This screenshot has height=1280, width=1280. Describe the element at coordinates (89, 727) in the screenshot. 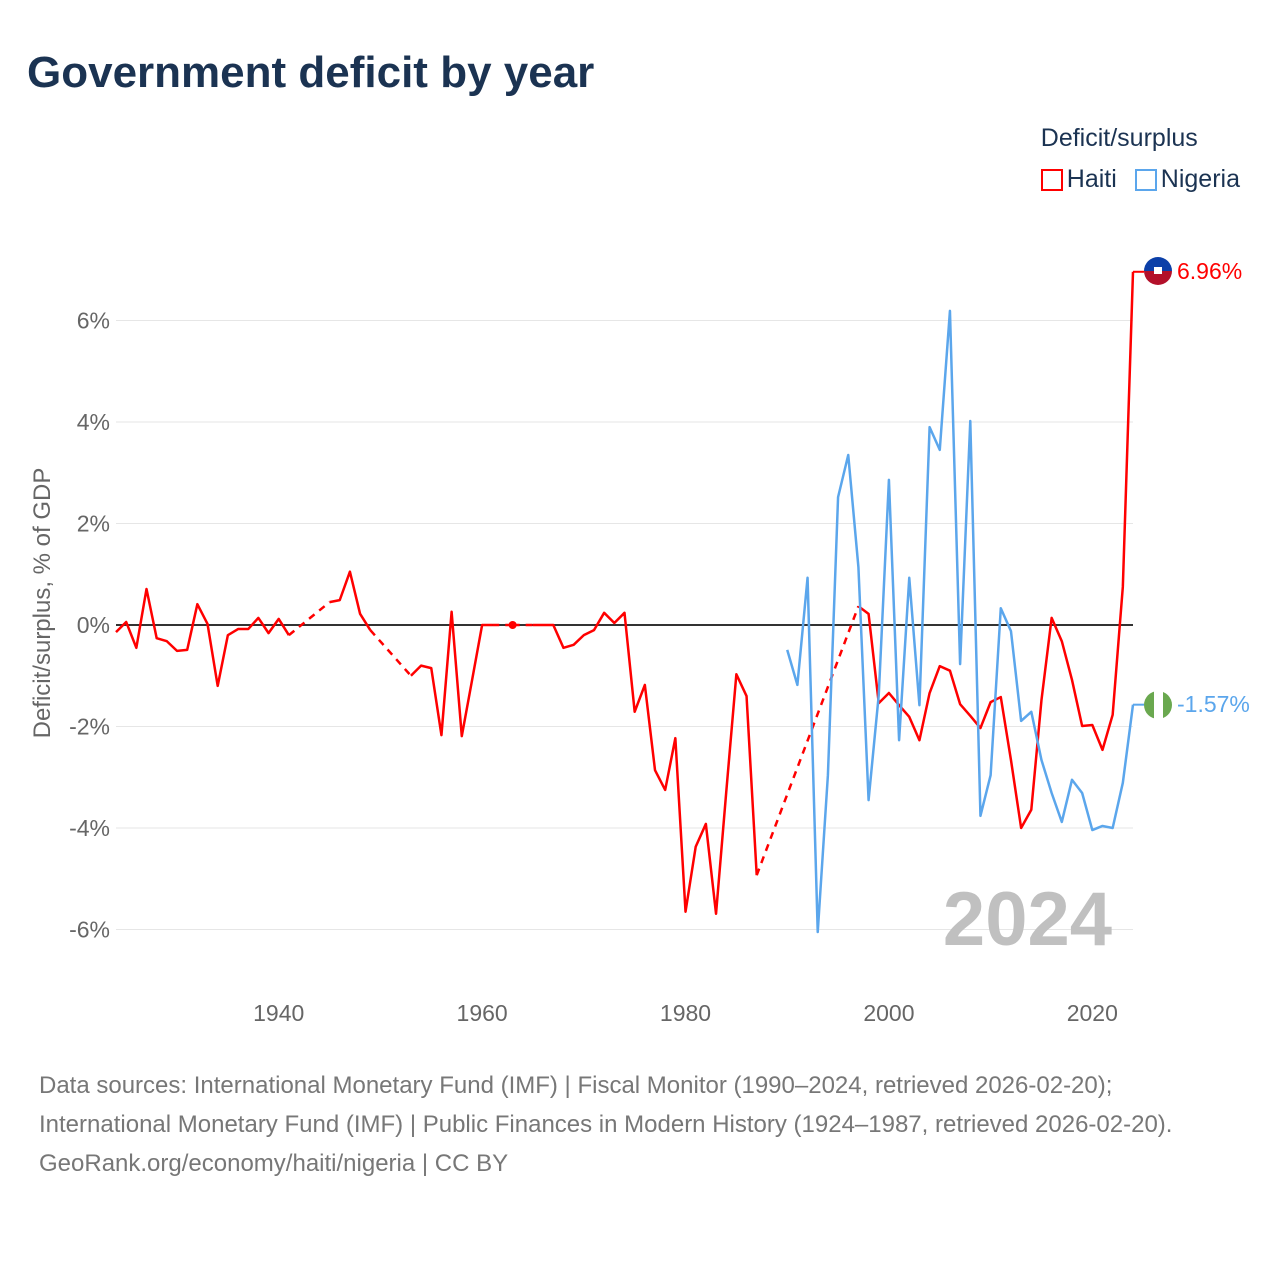

I see `y-tick-label: -2%` at that location.